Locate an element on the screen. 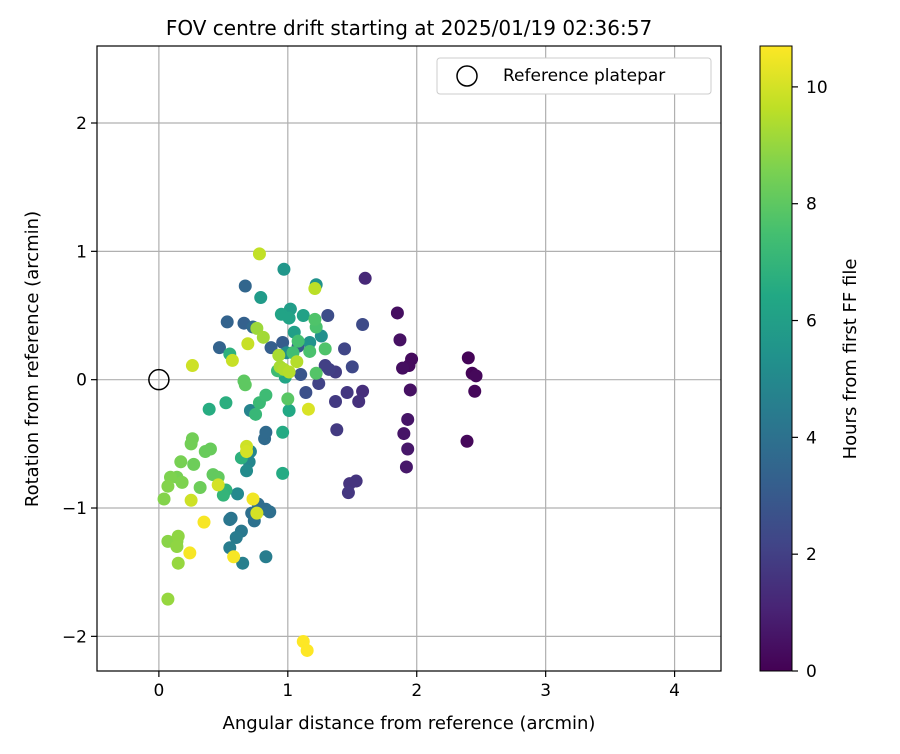 This screenshot has width=900, height=754. reference-platepar-marker is located at coordinates (159, 379).